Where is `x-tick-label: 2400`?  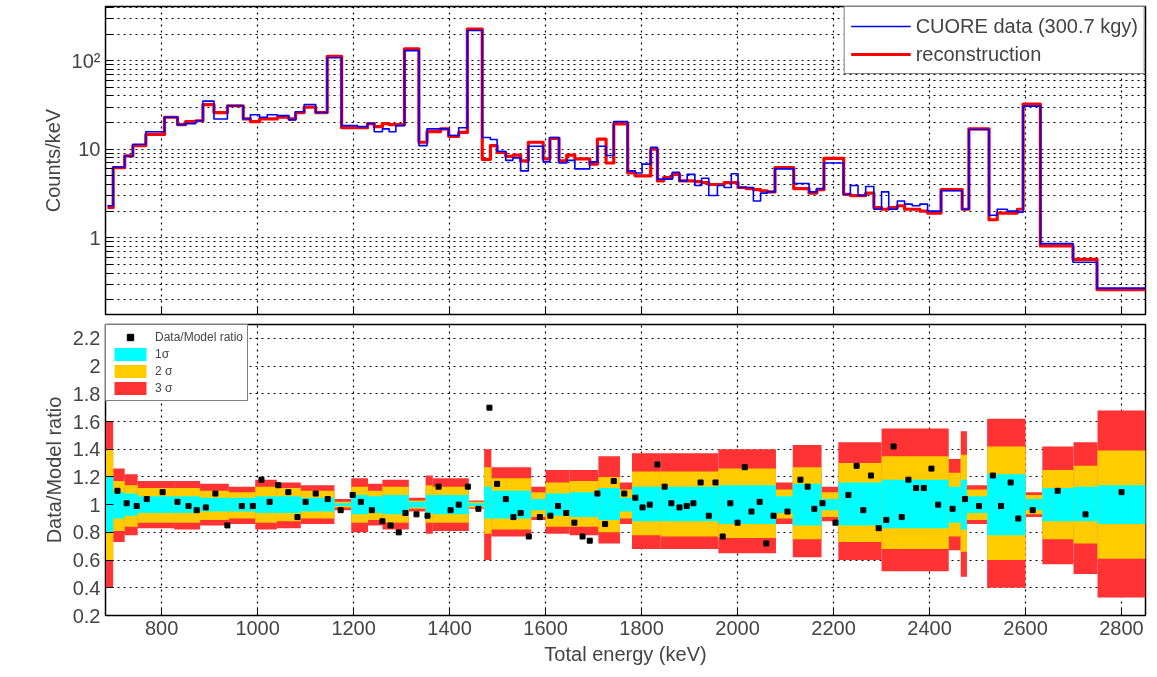 x-tick-label: 2400 is located at coordinates (929, 627).